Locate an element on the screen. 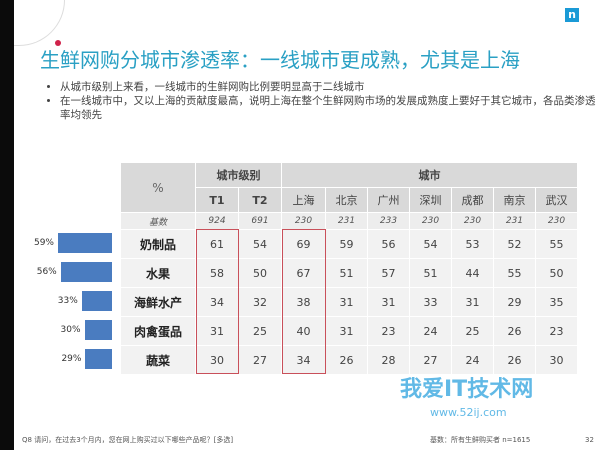 The width and height of the screenshot is (600, 450). column-header: 广州 is located at coordinates (388, 200).